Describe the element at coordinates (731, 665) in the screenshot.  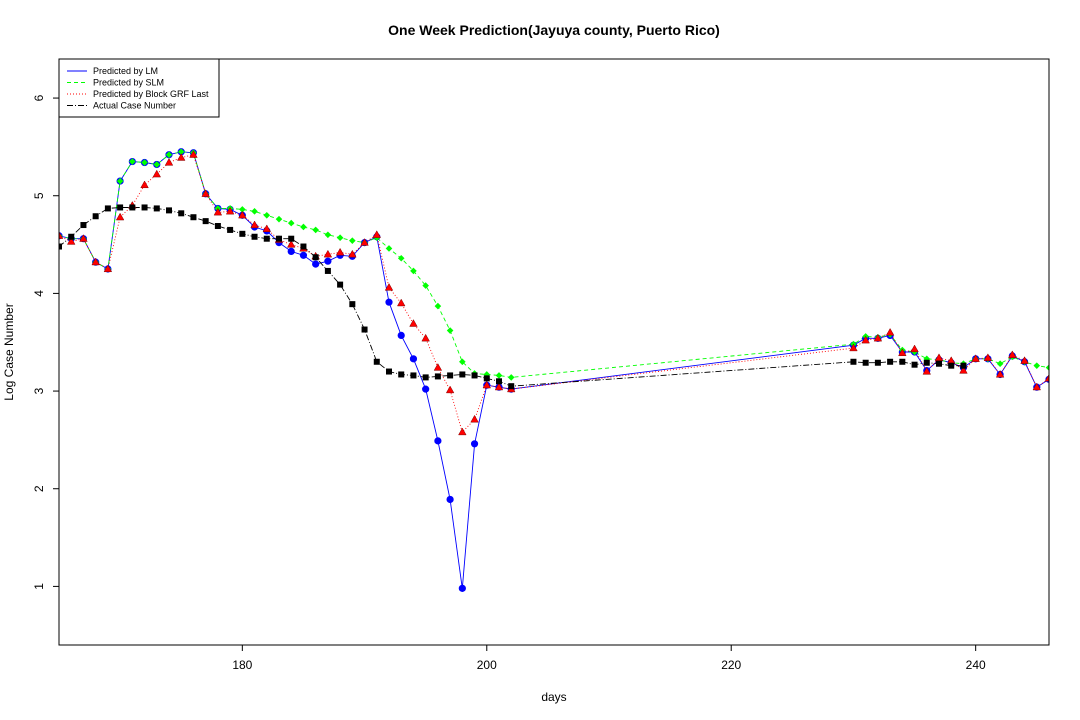
I see `x-tick-label: 220` at that location.